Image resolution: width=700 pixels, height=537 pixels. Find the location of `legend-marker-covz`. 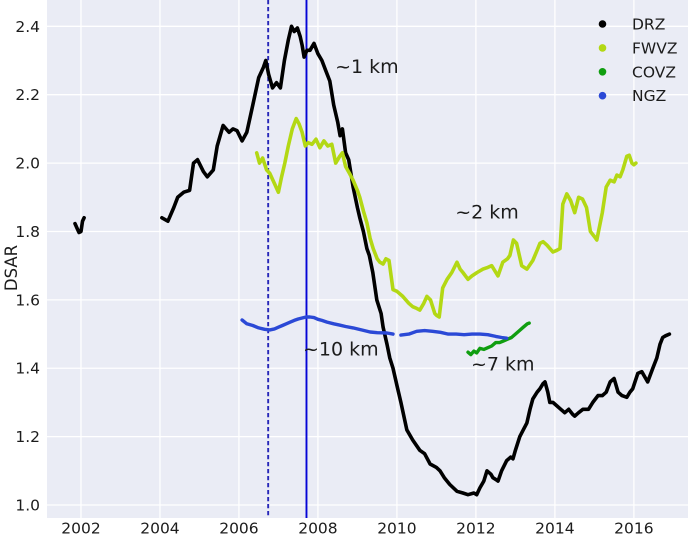

legend-marker-covz is located at coordinates (602, 72).